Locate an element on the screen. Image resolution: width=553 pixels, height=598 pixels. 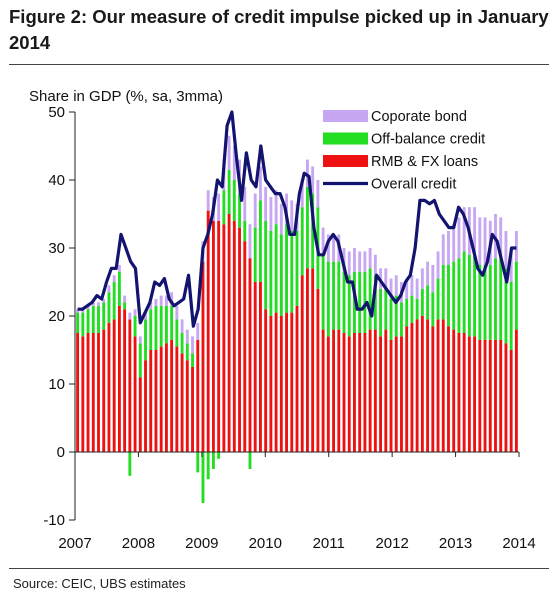
x-tick-label: 2011 is located at coordinates (329, 543).